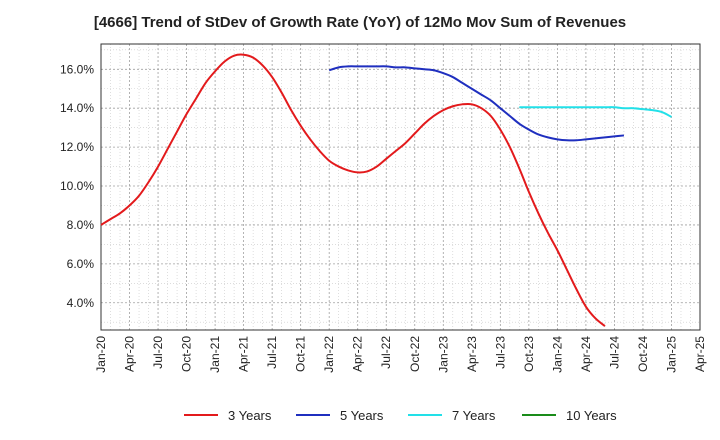 This screenshot has height=440, width=720. I want to click on x-tick-label: Jan-24, so click(557, 354).